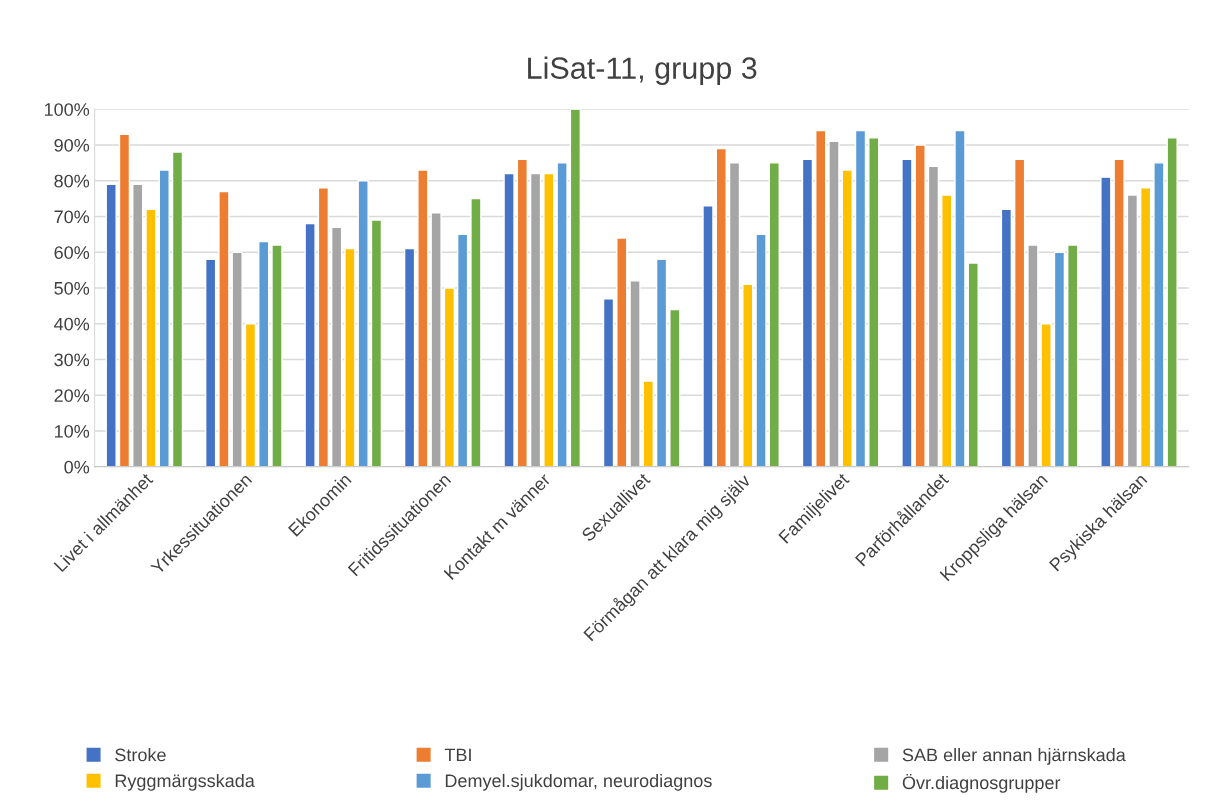 The height and width of the screenshot is (809, 1213). Describe the element at coordinates (1014, 756) in the screenshot. I see `legend-label: SAB eller annan hjärnskada` at that location.